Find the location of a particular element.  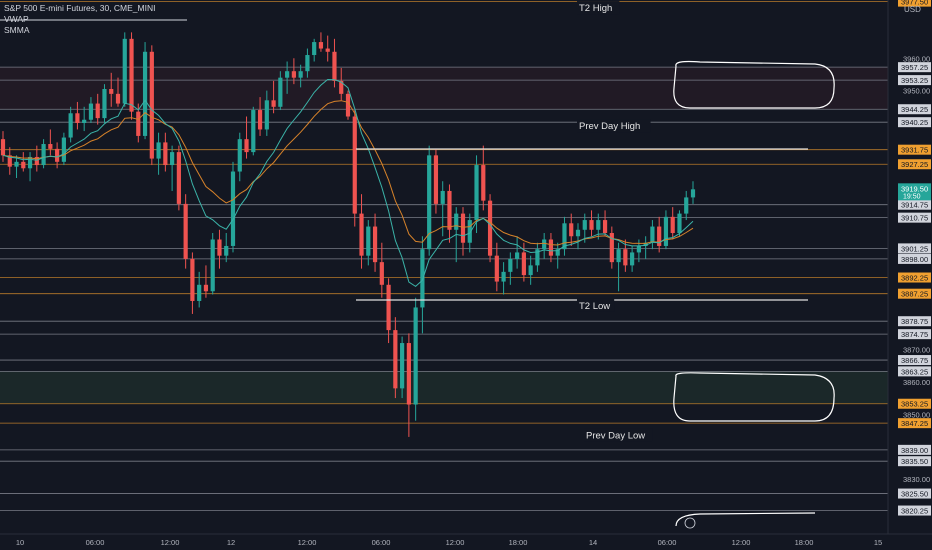

price-axis-level-label: 3927.25 is located at coordinates (914, 164).